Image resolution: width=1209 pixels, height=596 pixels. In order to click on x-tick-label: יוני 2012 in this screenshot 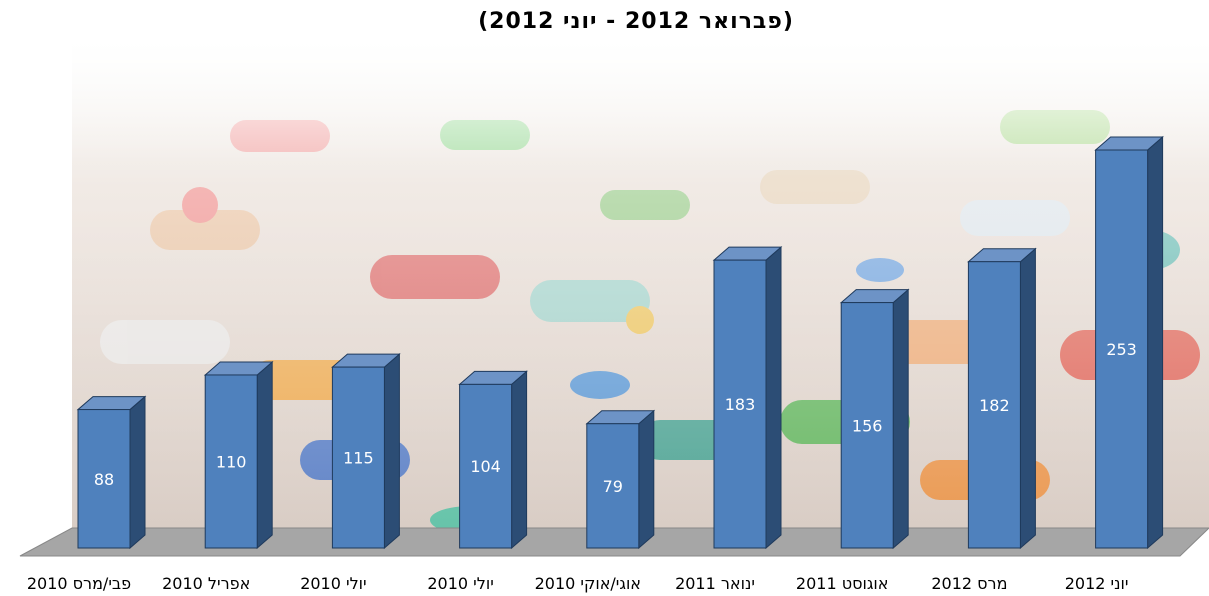, I will do `click(1097, 583)`.